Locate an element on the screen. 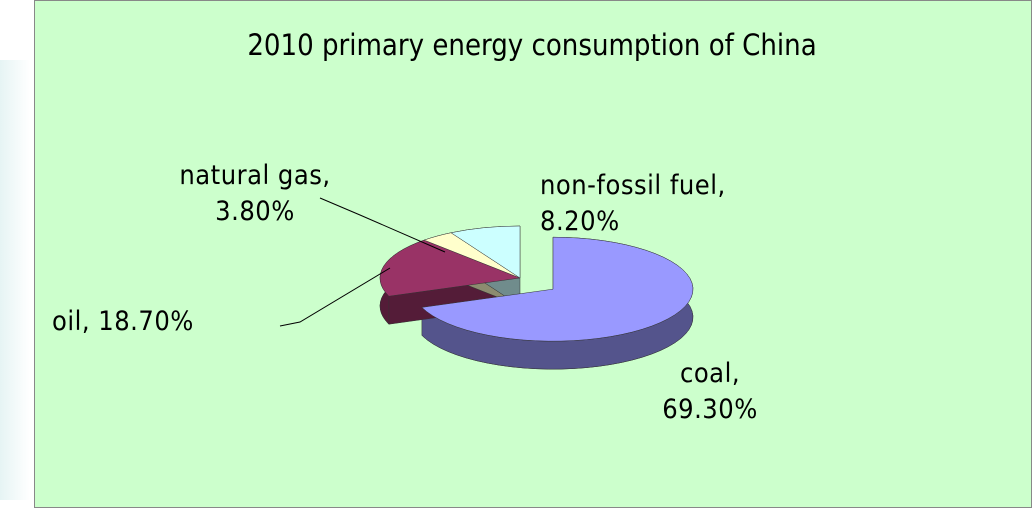 The image size is (1032, 508). chart-title: 2010 primary energy consumption of China is located at coordinates (532, 45).